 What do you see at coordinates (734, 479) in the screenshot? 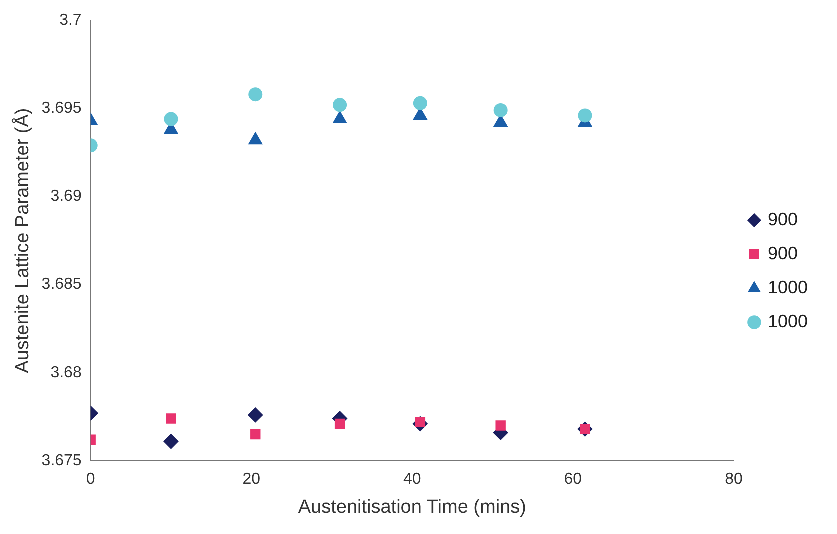
I see `x-tick-label: 80` at bounding box center [734, 479].